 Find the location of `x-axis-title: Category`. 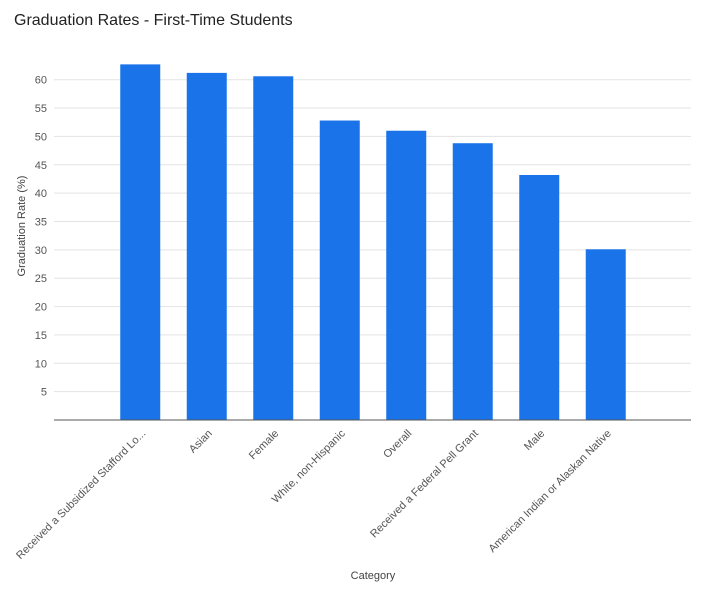

x-axis-title: Category is located at coordinates (373, 576).